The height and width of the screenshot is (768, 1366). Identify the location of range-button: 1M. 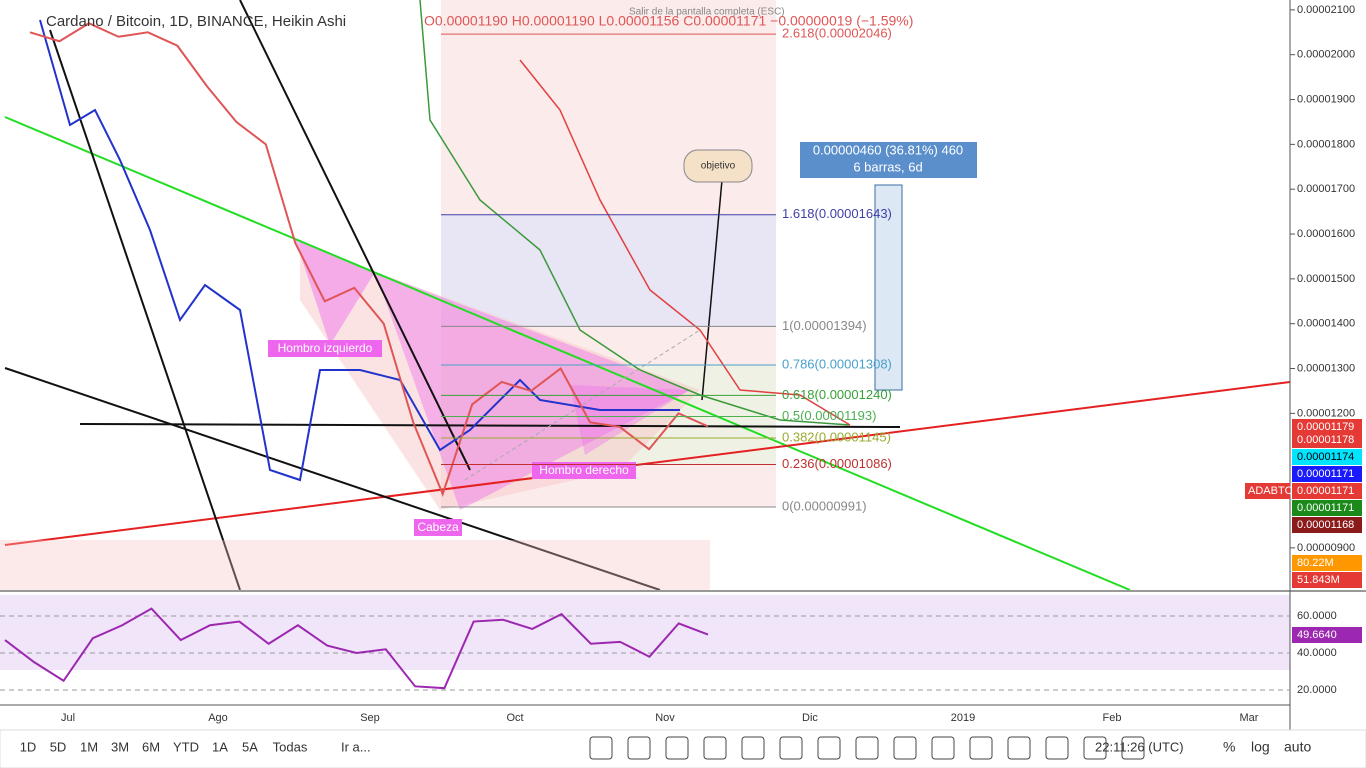
(89, 746).